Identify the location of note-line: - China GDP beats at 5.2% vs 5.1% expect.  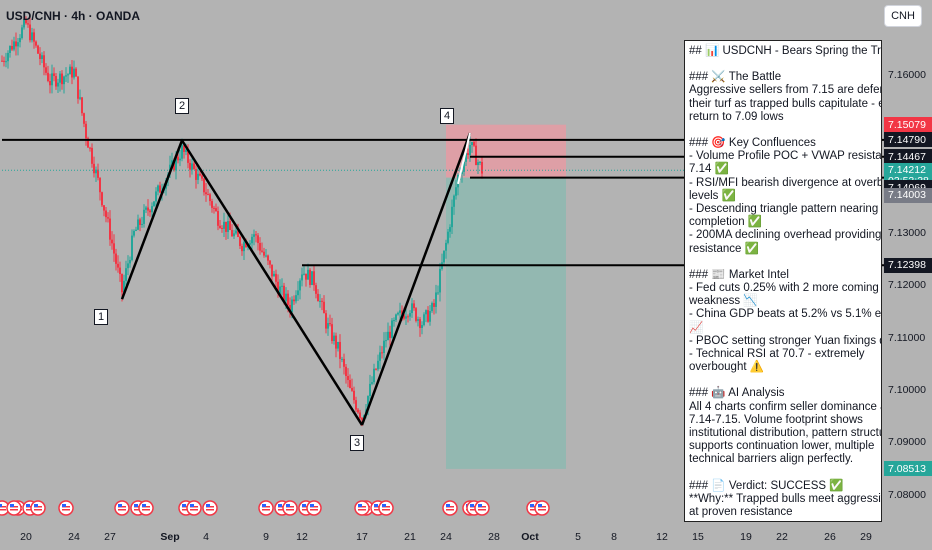
(785, 314).